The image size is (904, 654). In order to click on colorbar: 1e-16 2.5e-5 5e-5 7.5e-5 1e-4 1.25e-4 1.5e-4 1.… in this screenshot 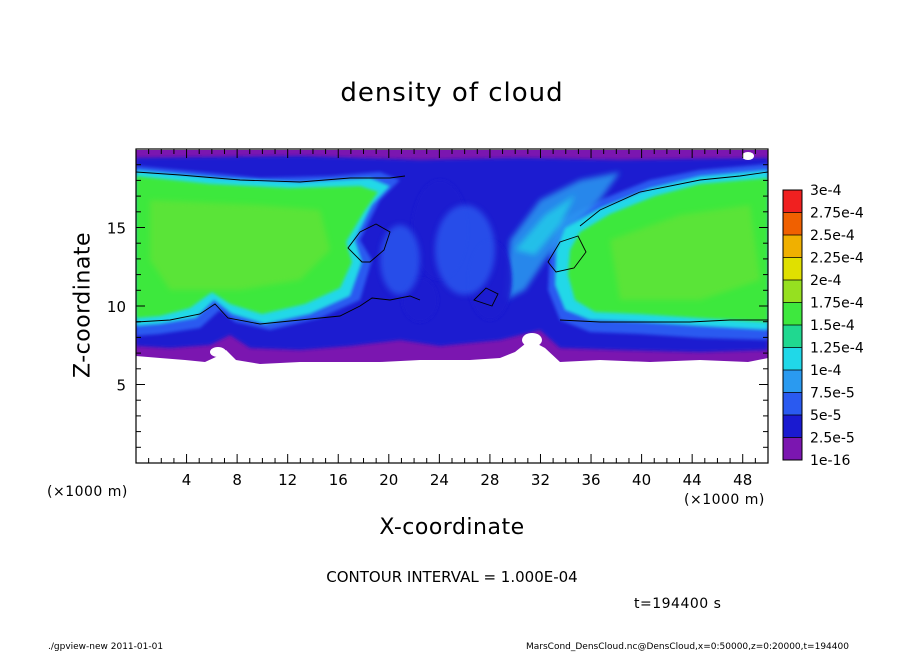, I will do `click(823, 326)`.